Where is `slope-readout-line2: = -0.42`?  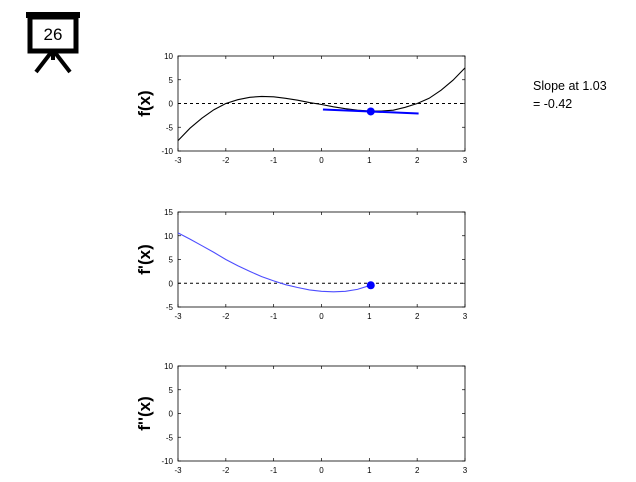 slope-readout-line2: = -0.42 is located at coordinates (553, 104).